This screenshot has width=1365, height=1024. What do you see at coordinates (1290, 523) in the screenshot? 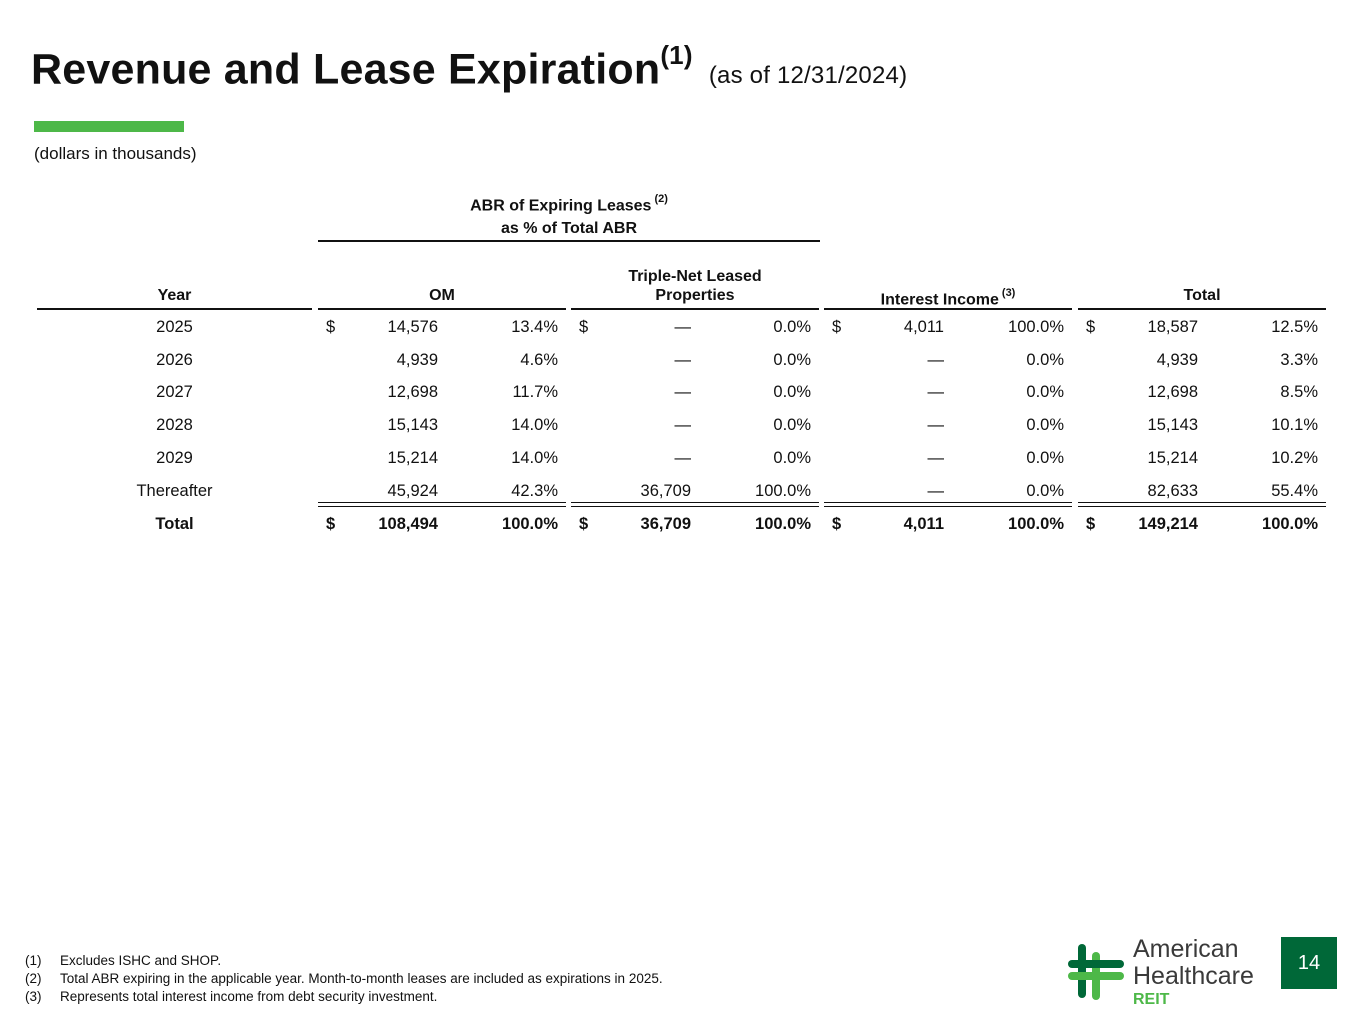
I see `cell-total-percent: 100.0%` at bounding box center [1290, 523].